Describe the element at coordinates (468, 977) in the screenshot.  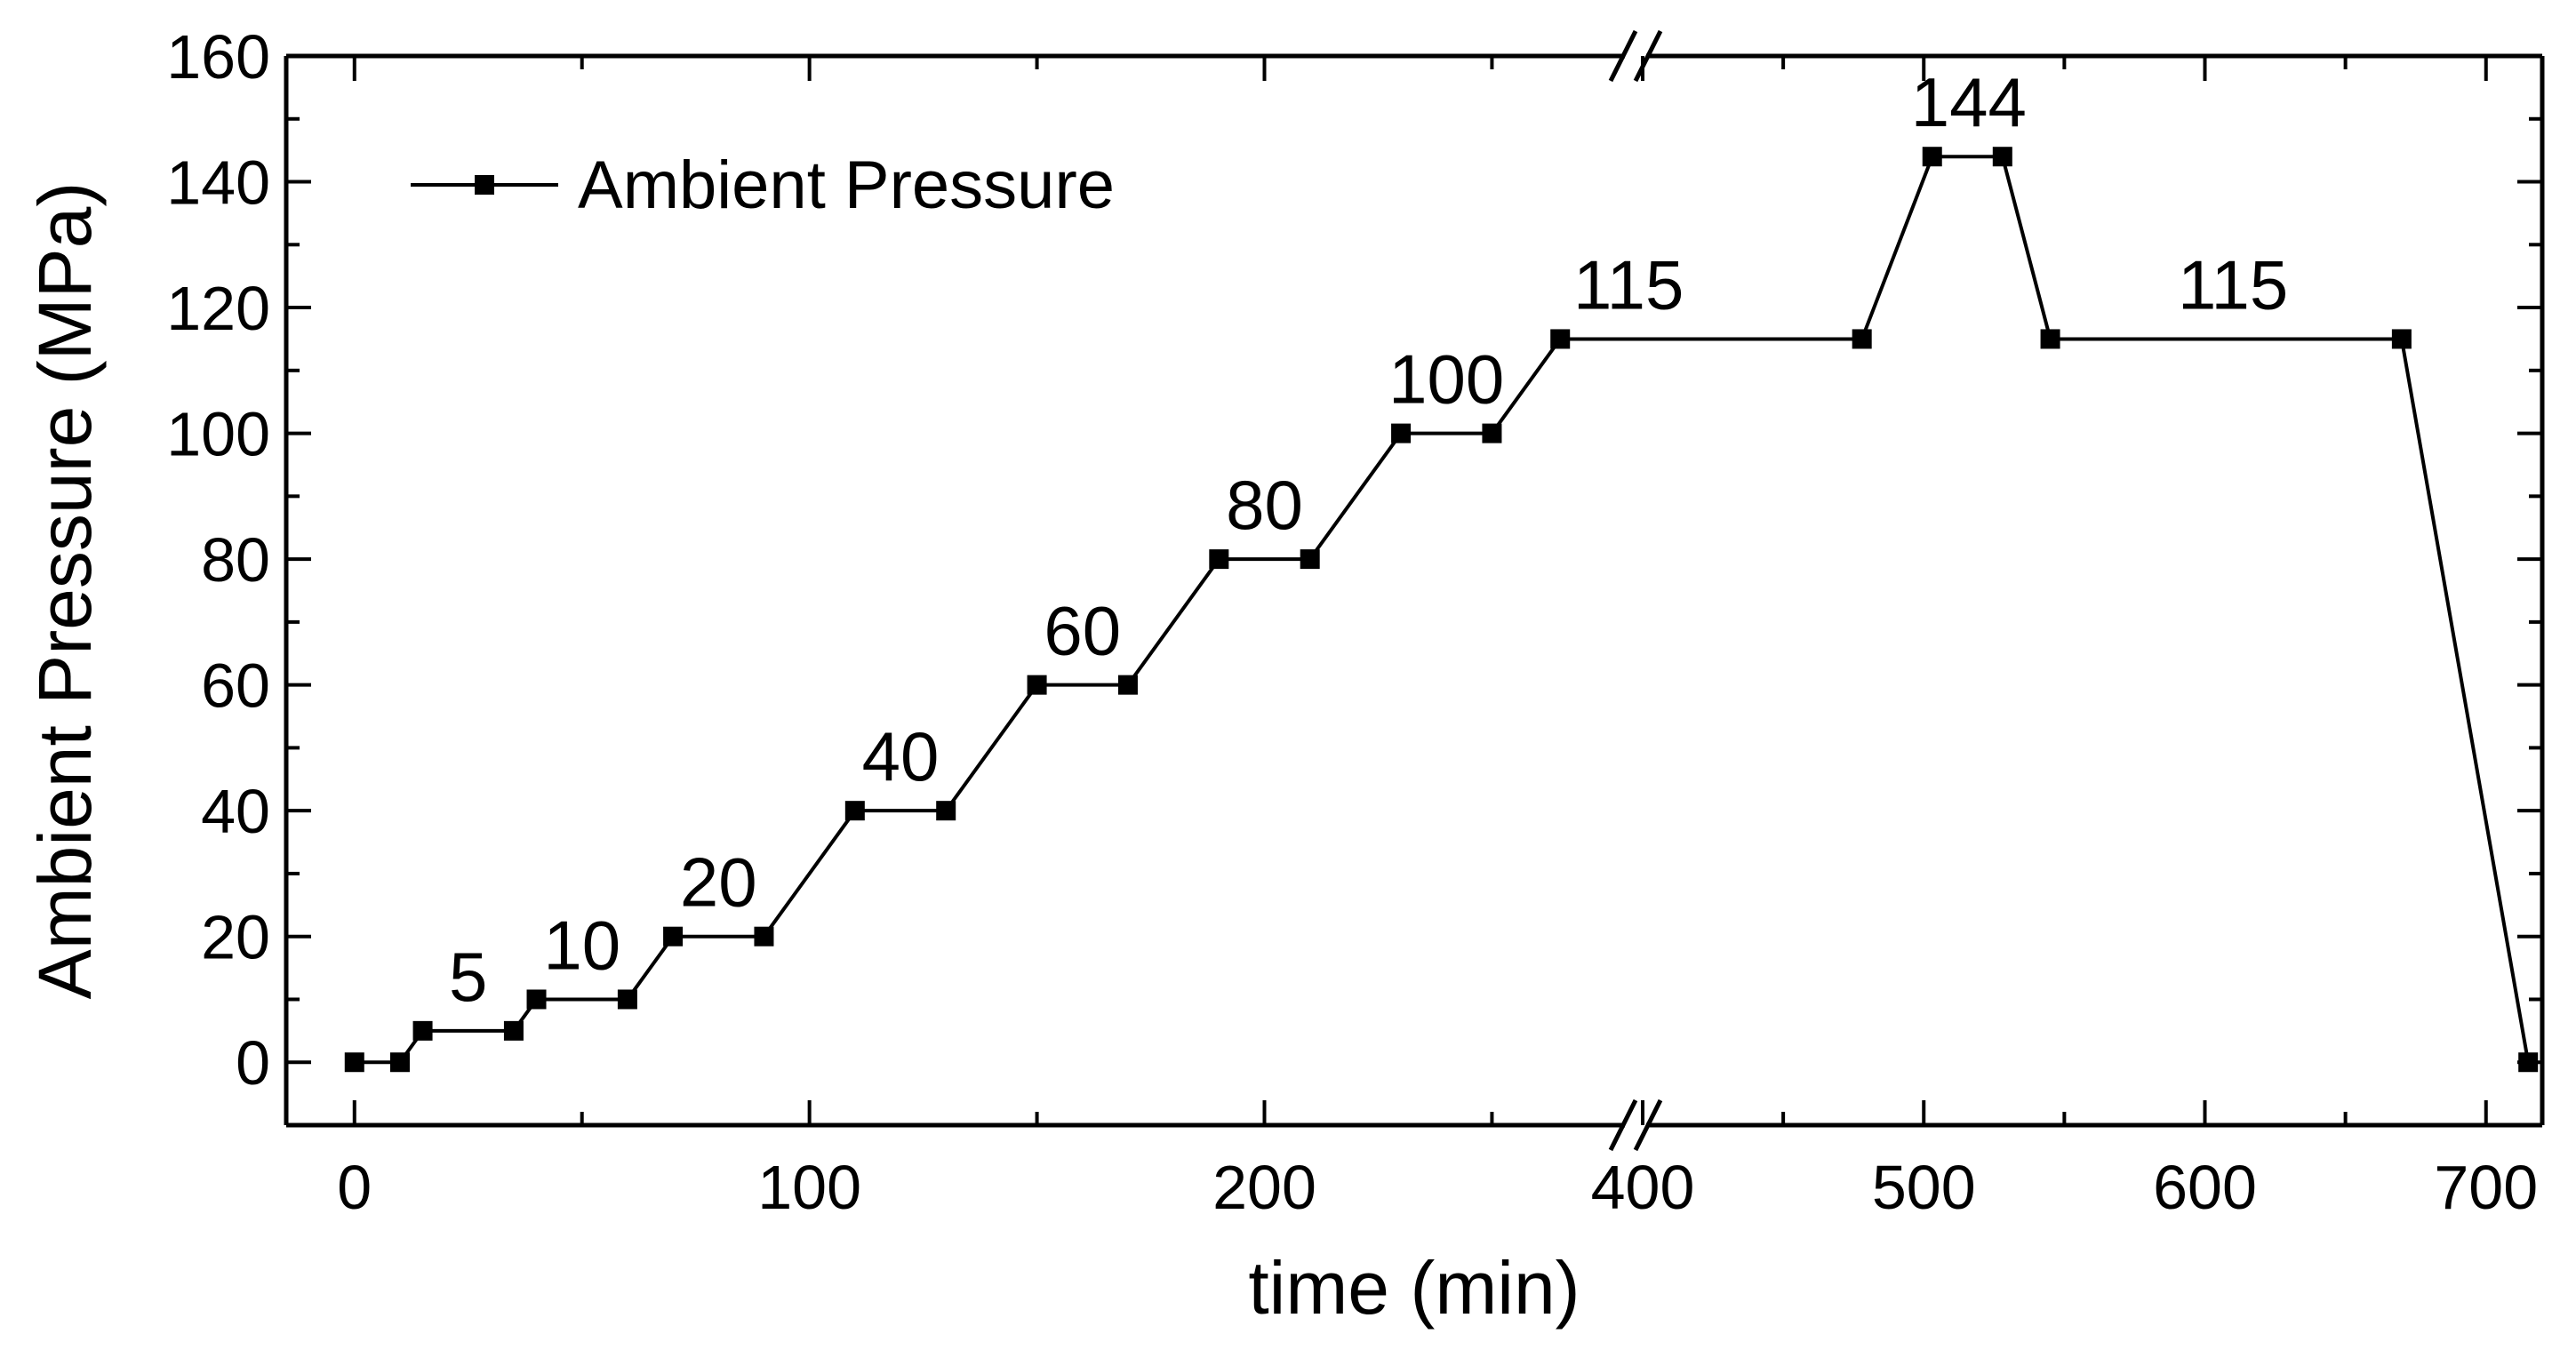
I see `data-label: 5` at that location.